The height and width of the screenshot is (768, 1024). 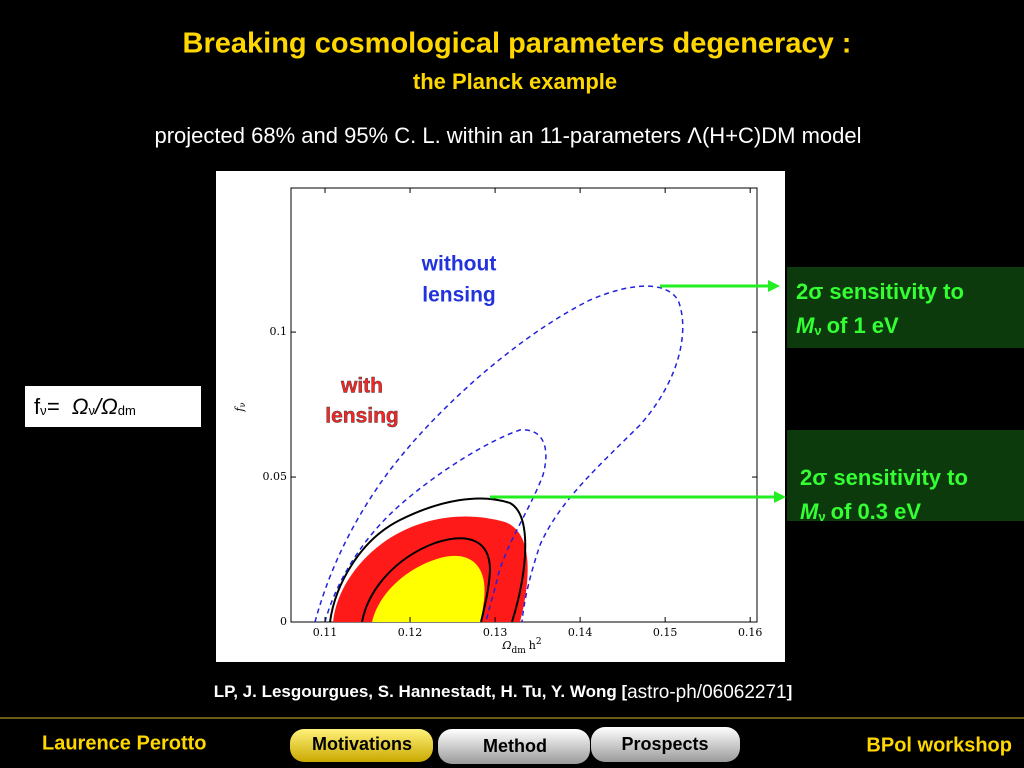 What do you see at coordinates (459, 264) in the screenshot?
I see `annotation: without` at bounding box center [459, 264].